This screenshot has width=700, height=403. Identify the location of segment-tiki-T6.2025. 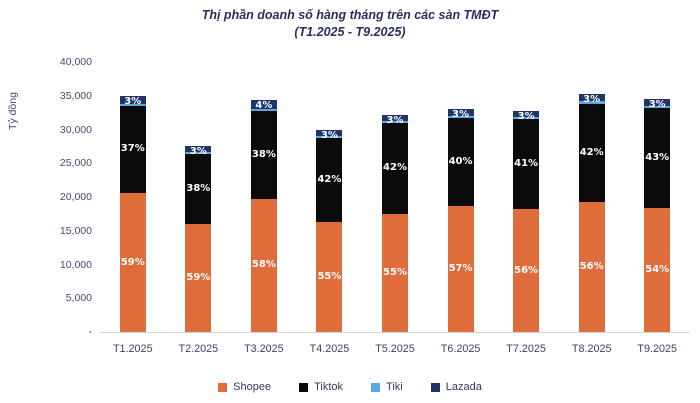
(460, 117).